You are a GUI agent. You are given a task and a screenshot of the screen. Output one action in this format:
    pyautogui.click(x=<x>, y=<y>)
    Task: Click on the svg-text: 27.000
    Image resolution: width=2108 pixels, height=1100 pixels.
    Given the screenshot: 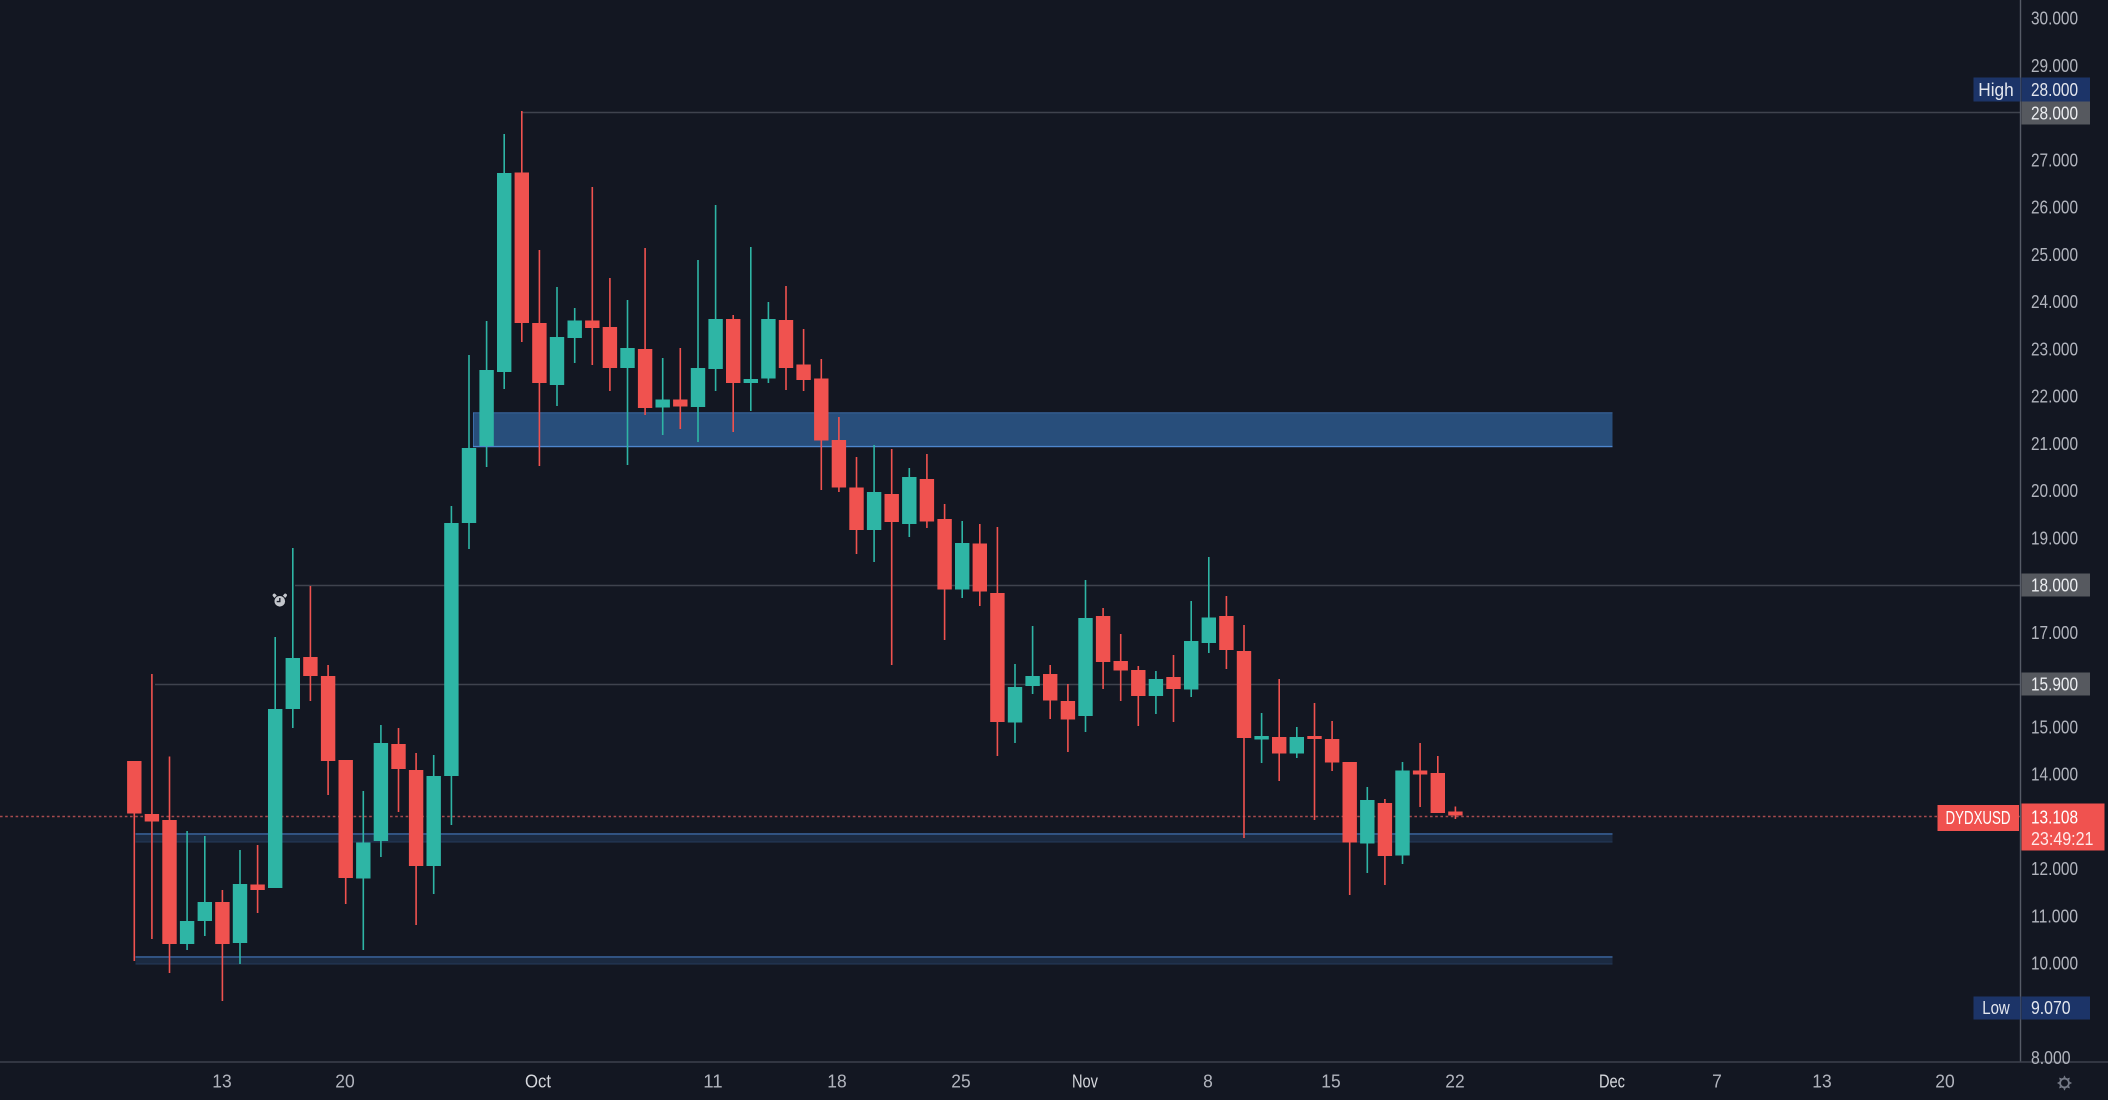 What is the action you would take?
    pyautogui.click(x=2054, y=160)
    